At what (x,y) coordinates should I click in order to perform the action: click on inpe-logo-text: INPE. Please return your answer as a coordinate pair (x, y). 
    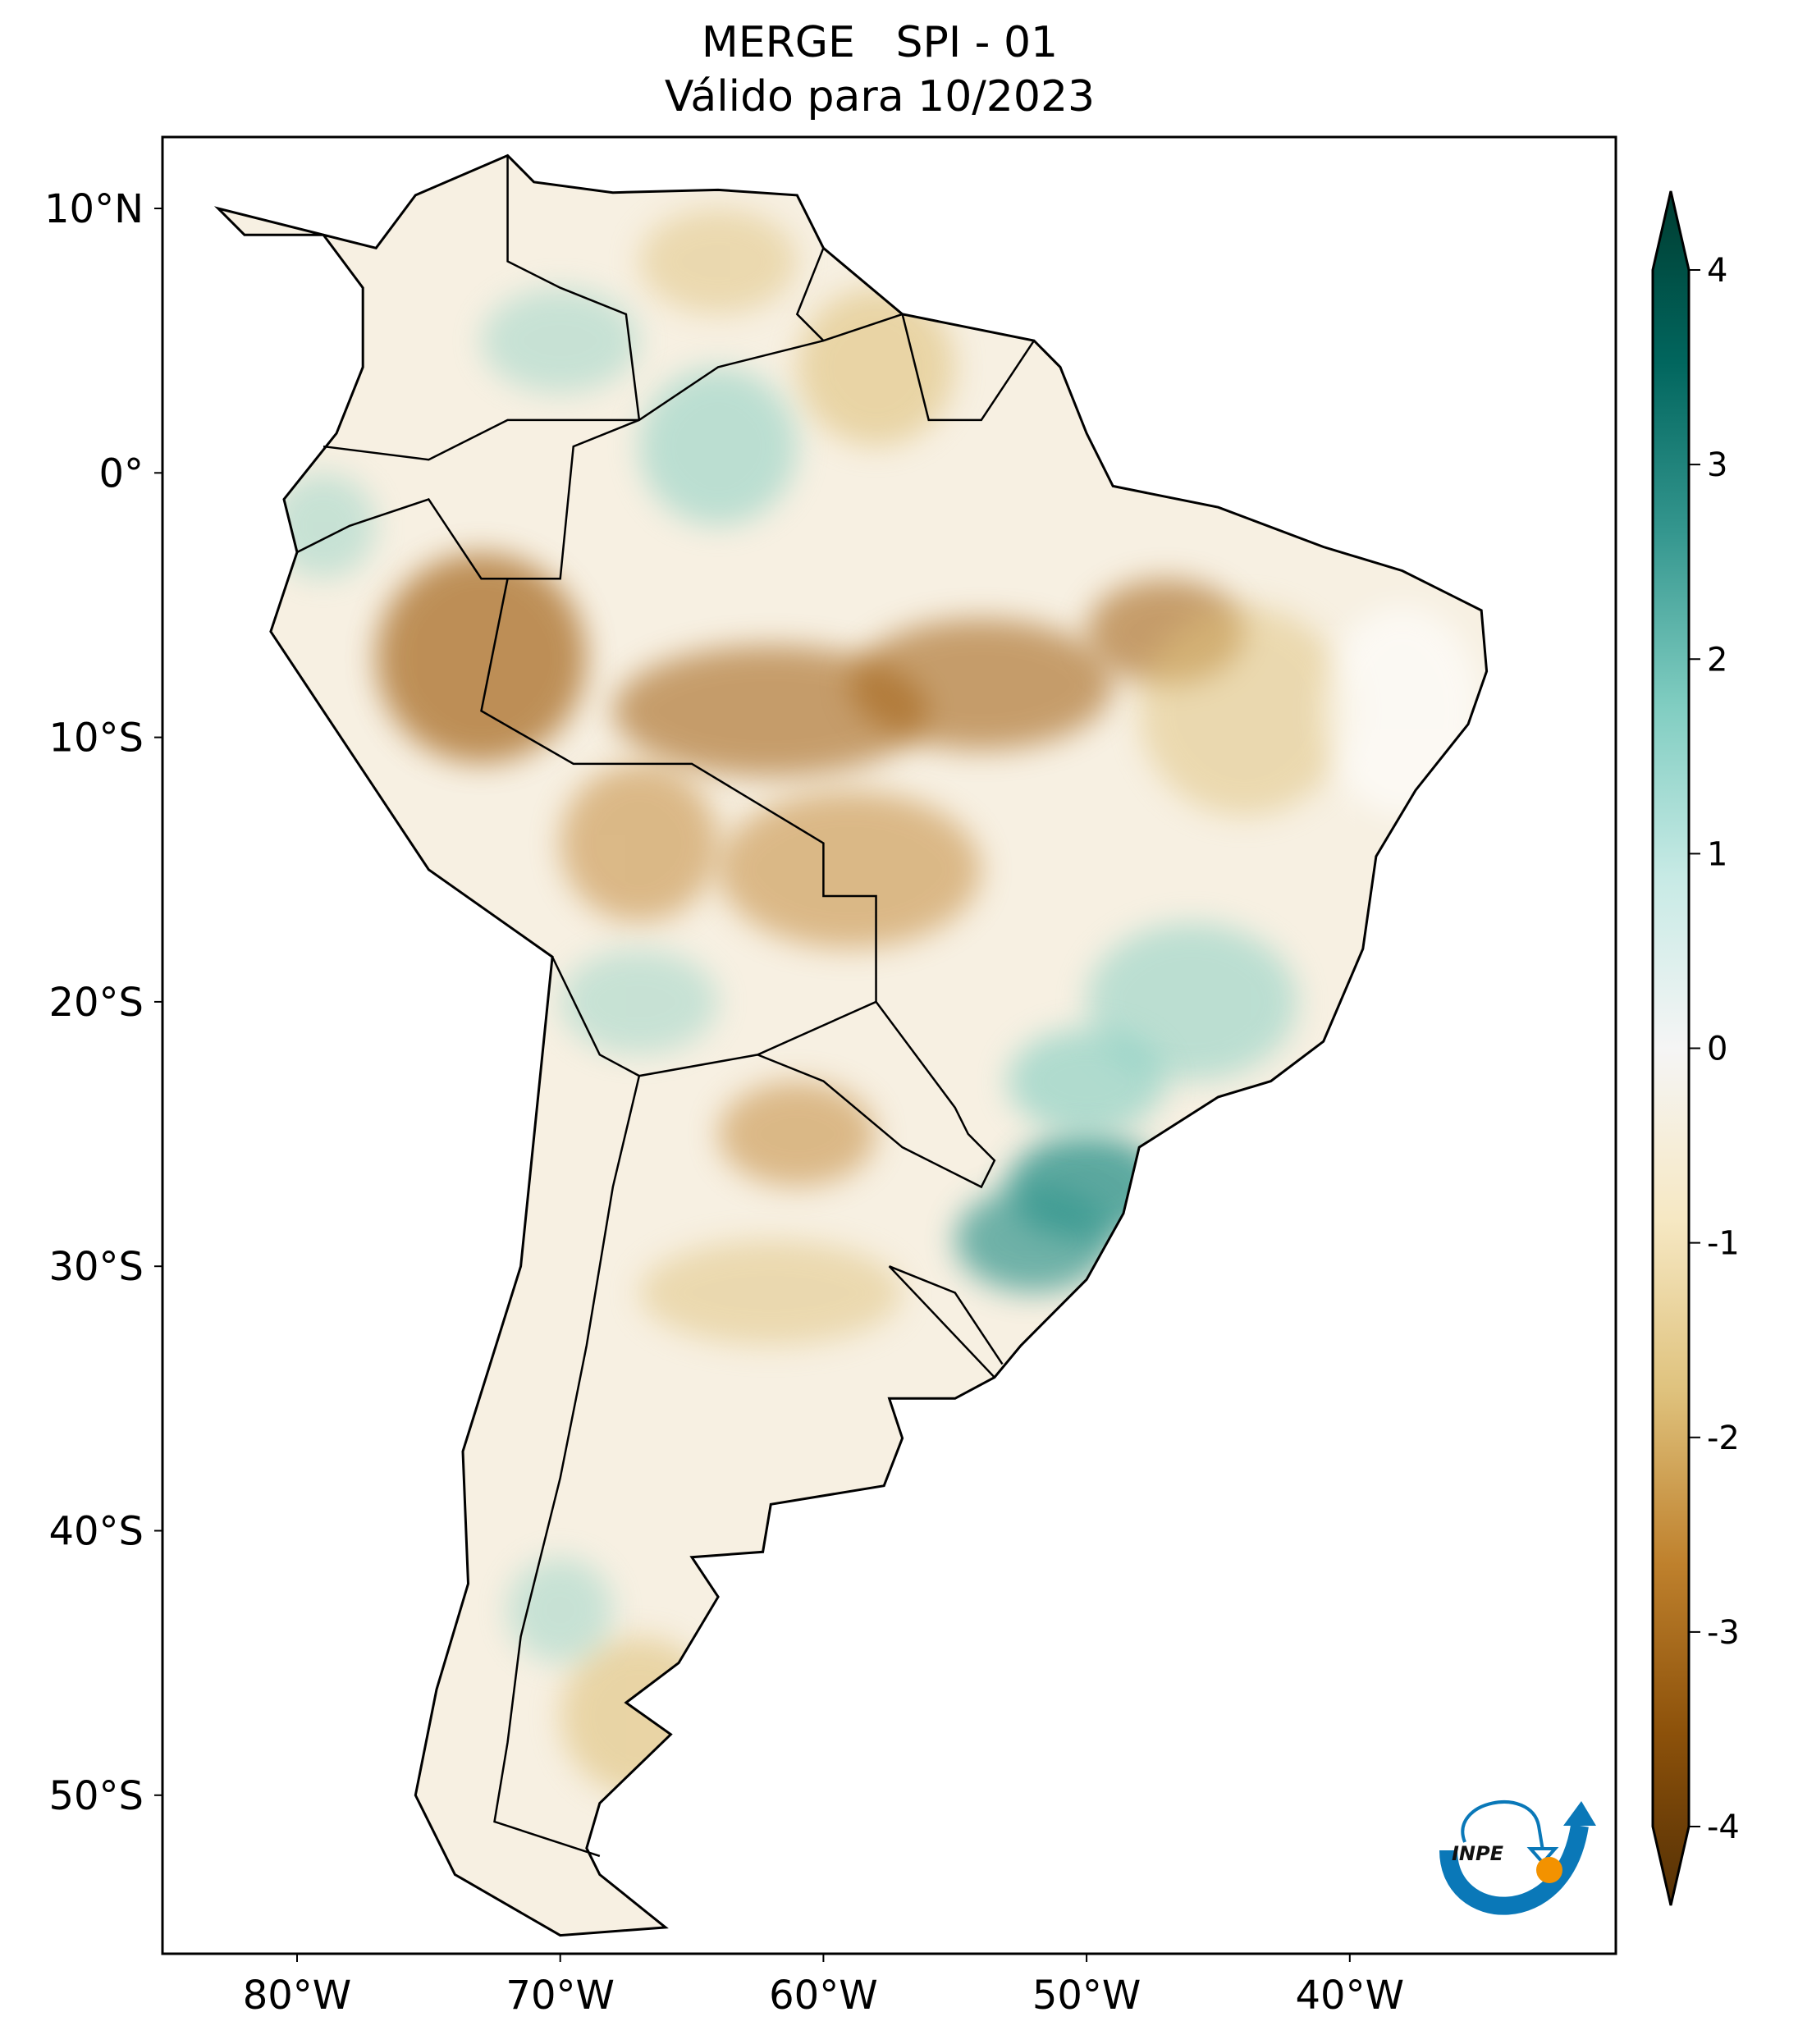
    Looking at the image, I should click on (1478, 1853).